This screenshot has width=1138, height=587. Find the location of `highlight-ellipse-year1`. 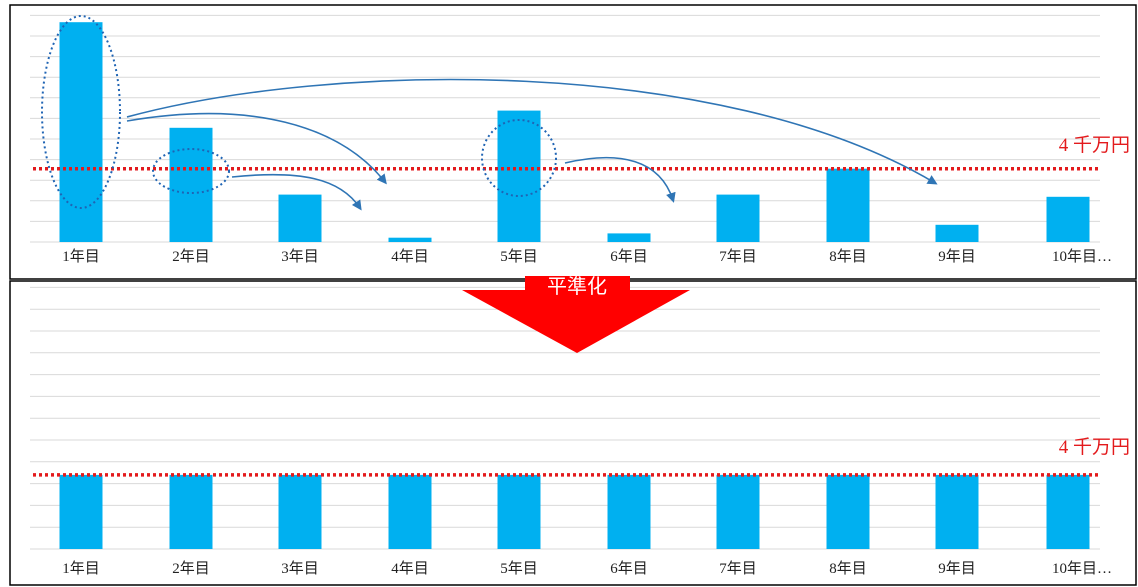

highlight-ellipse-year1 is located at coordinates (81, 112).